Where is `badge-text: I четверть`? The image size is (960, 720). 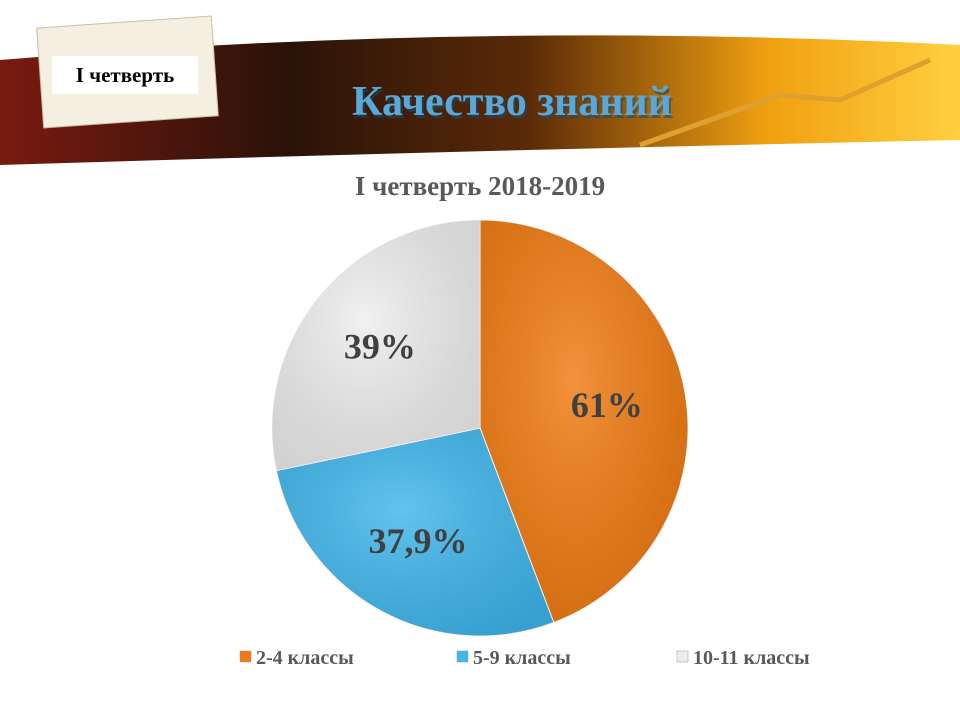
badge-text: I четверть is located at coordinates (125, 75).